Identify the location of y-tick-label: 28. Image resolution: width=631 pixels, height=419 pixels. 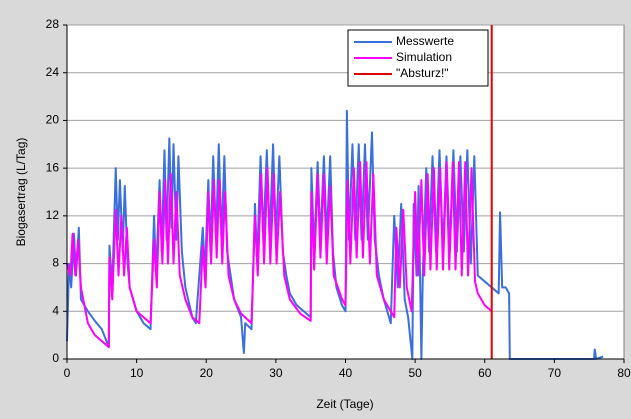
(53, 24).